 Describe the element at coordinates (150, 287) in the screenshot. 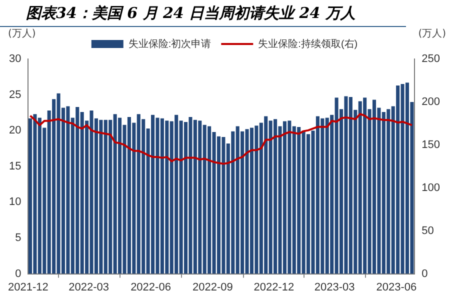

I see `x-tick-label: 2022-06` at that location.